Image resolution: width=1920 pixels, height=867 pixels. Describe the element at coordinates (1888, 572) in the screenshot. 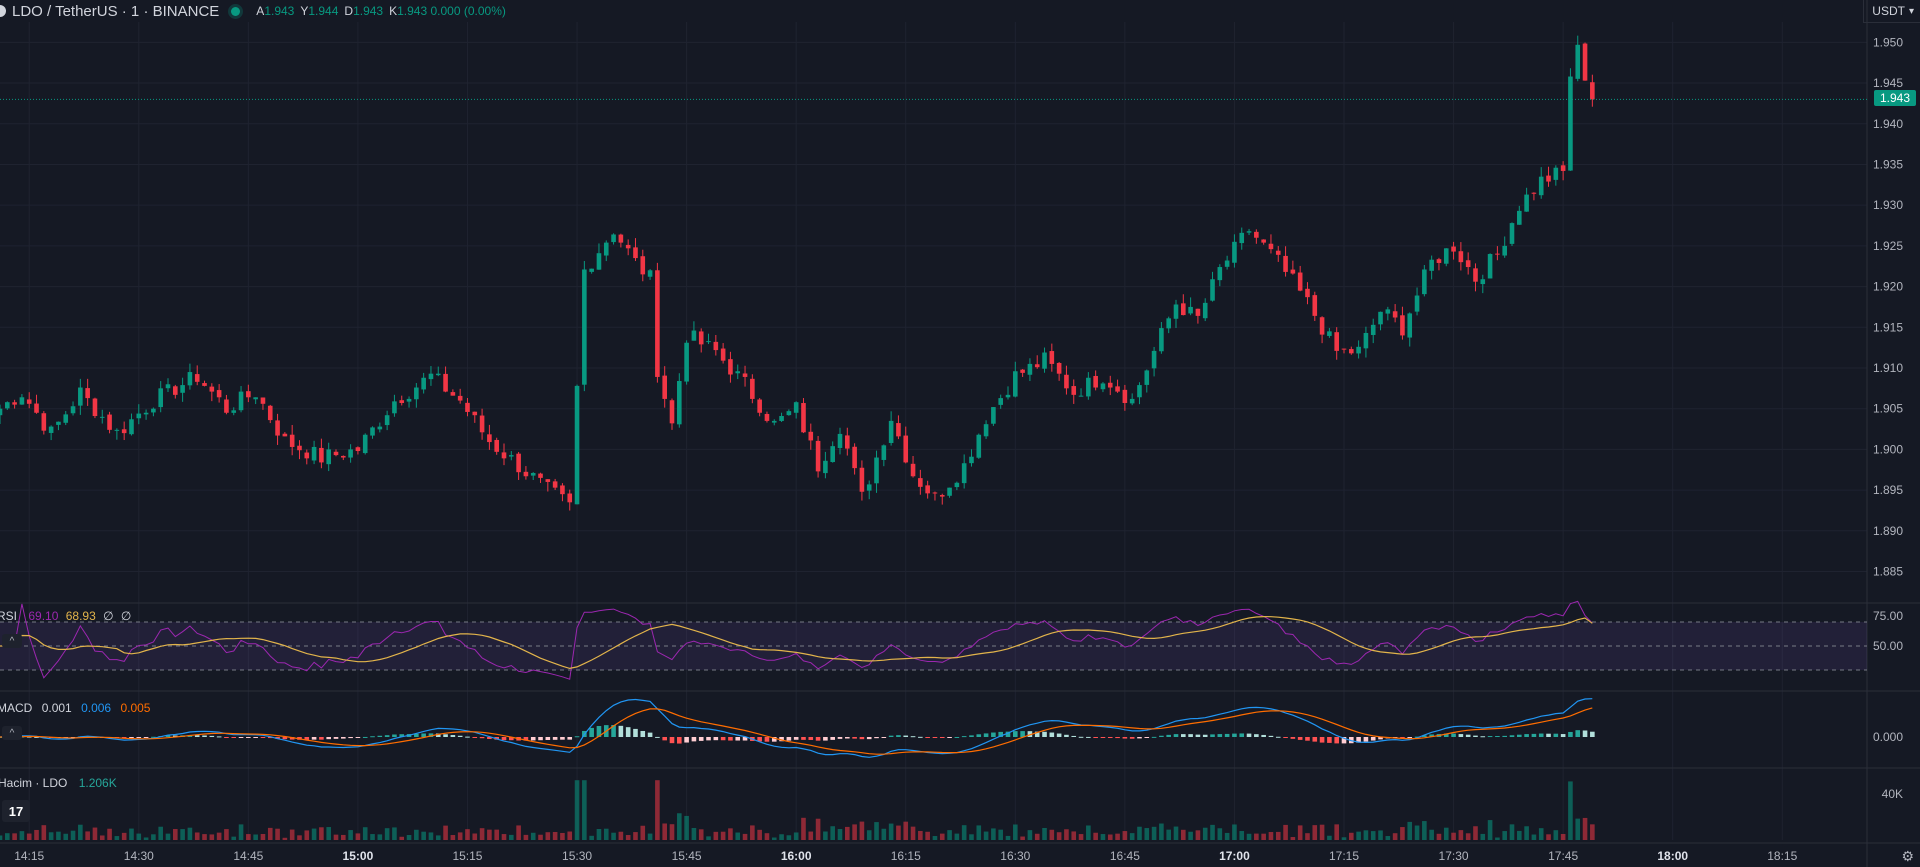

I see `y-tick-label: 1.885` at that location.